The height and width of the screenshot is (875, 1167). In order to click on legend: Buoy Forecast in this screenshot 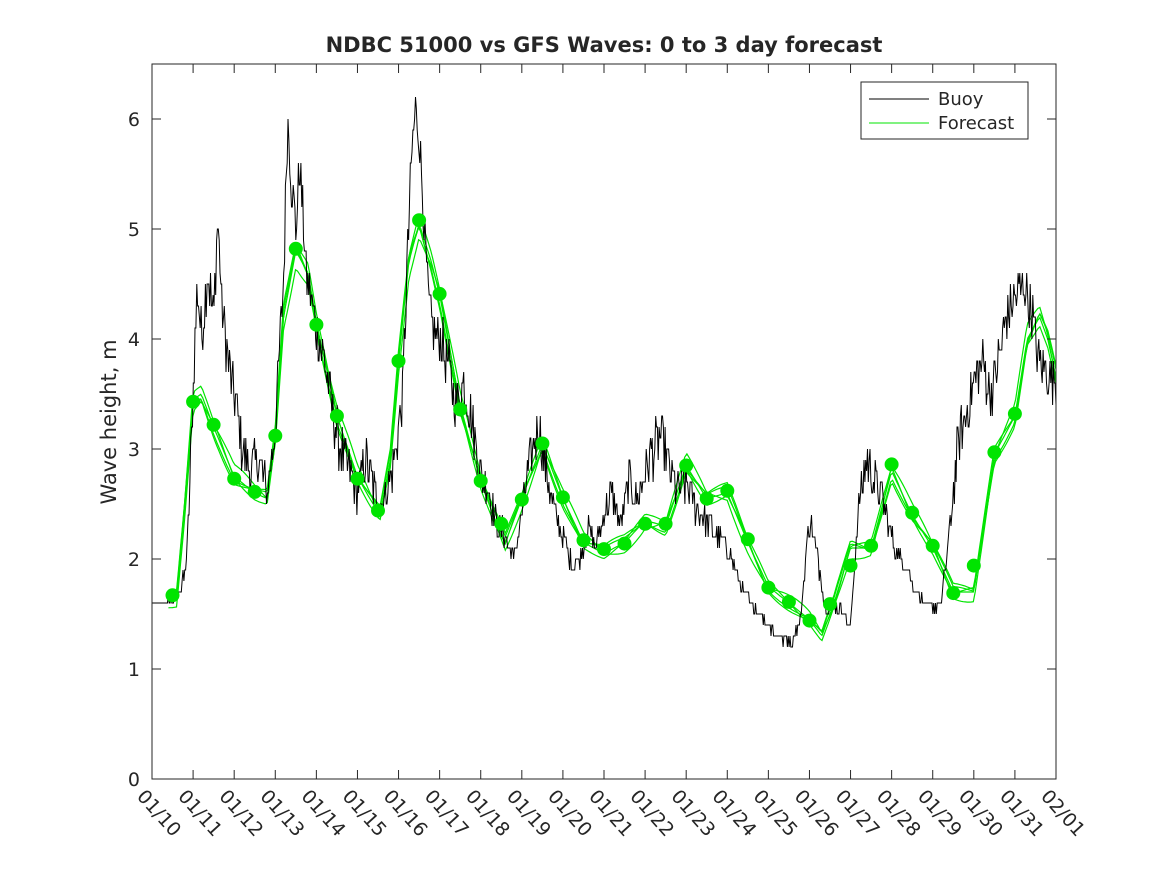, I will do `click(944, 110)`.